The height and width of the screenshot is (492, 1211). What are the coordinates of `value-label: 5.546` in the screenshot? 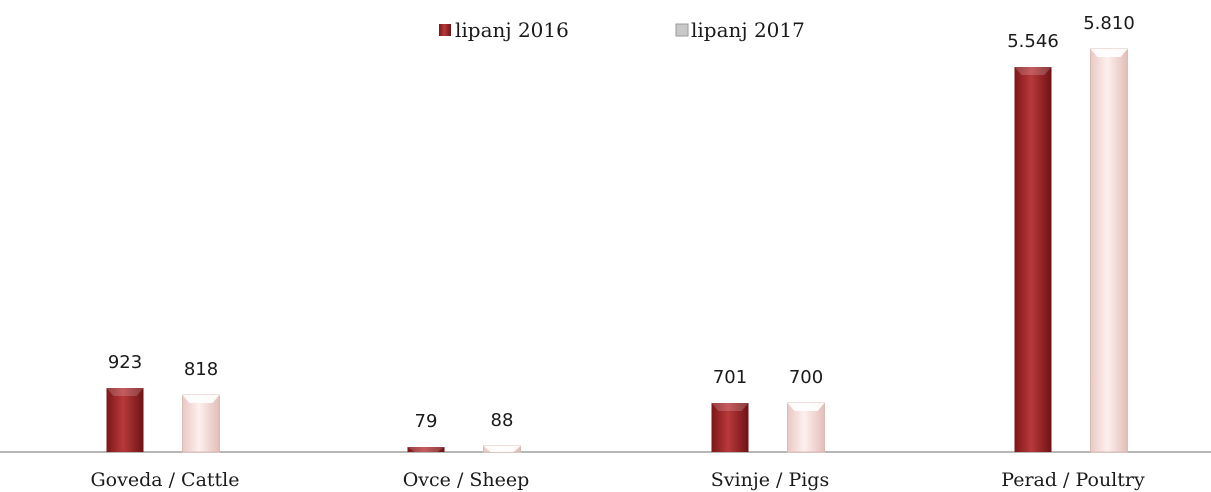 It's located at (1033, 41).